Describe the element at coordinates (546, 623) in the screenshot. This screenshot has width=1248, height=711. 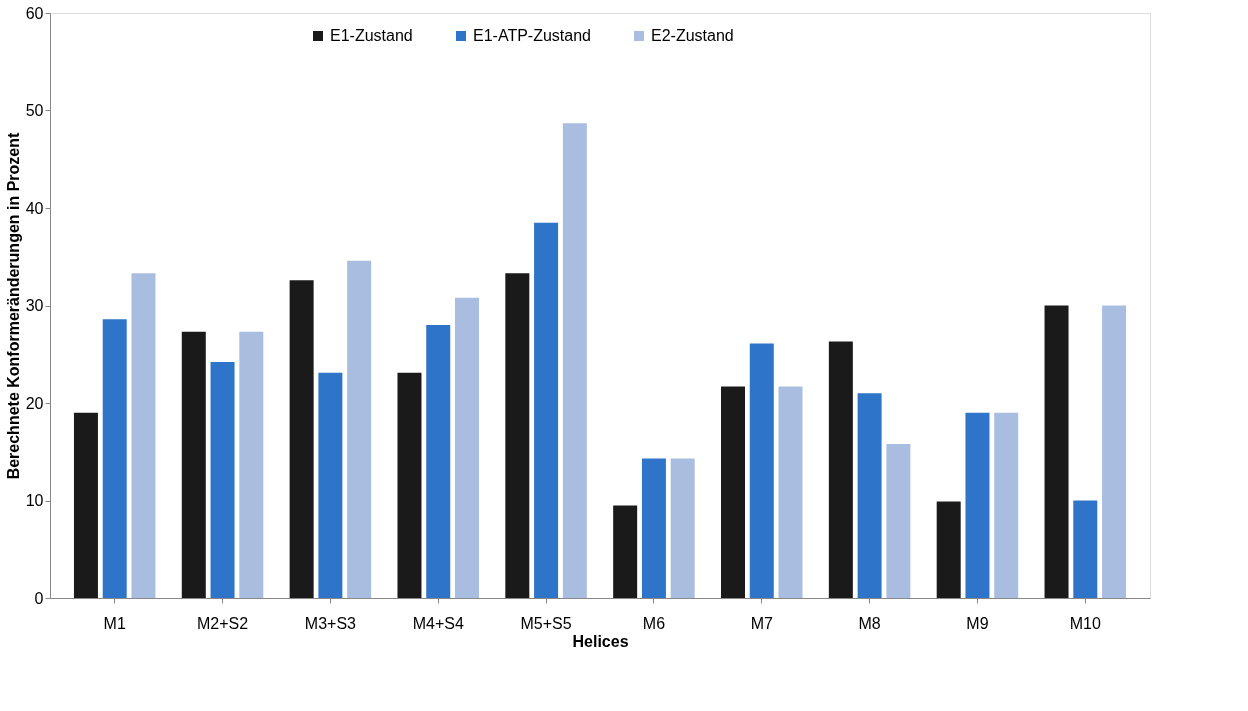
I see `x-tick-label: M5+S5` at that location.